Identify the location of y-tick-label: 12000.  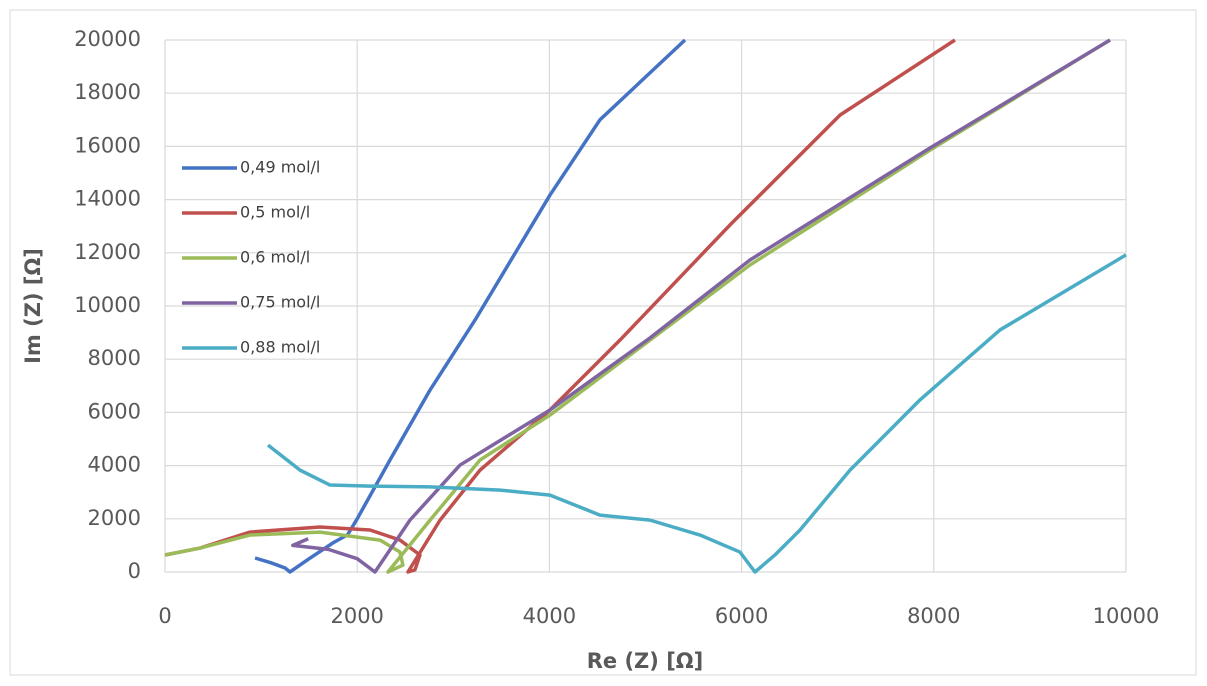
(107, 252).